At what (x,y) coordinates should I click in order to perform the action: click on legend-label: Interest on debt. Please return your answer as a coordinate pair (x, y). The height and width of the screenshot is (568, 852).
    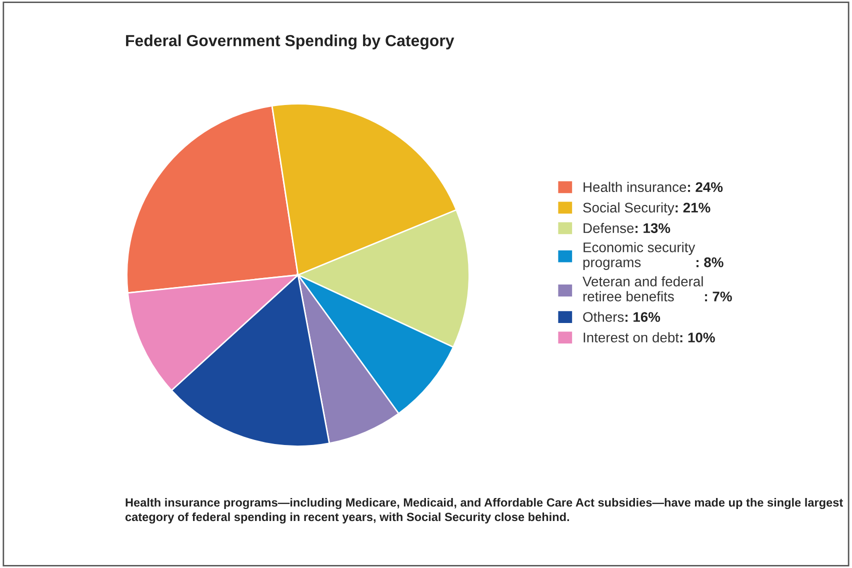
    Looking at the image, I should click on (631, 337).